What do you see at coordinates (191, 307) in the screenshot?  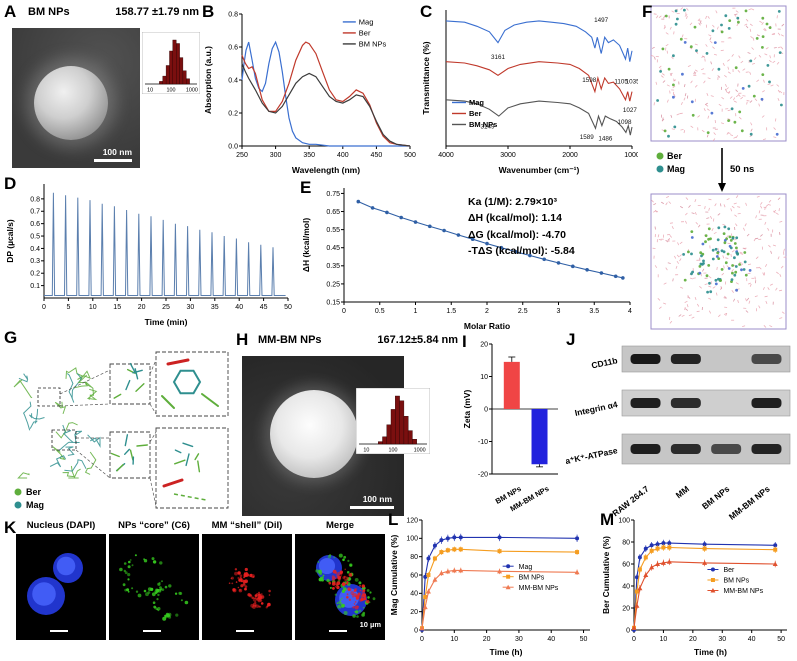 I see `svg-text: 30` at bounding box center [191, 307].